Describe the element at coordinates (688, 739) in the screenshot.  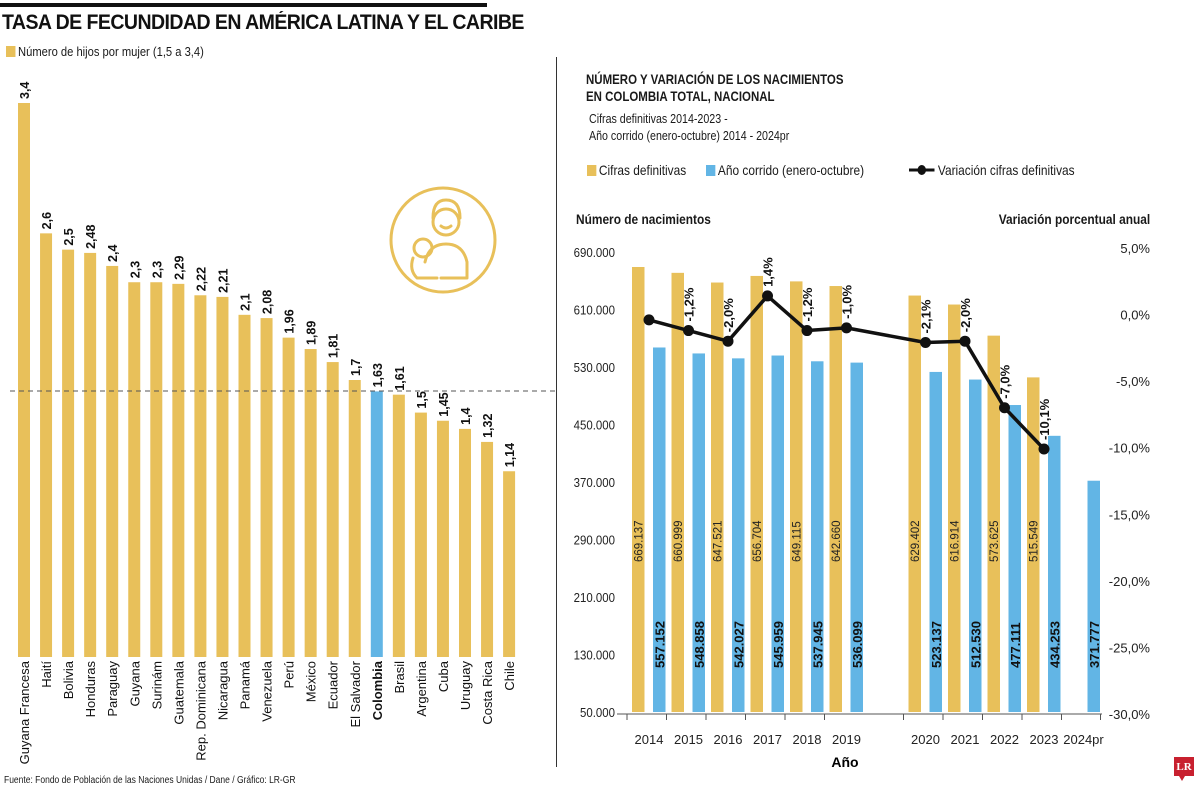
I see `x-tick-label: 2015` at that location.